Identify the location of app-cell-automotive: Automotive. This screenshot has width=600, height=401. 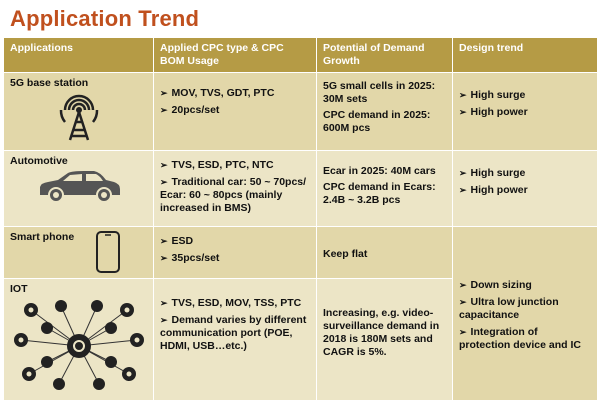
(78, 188).